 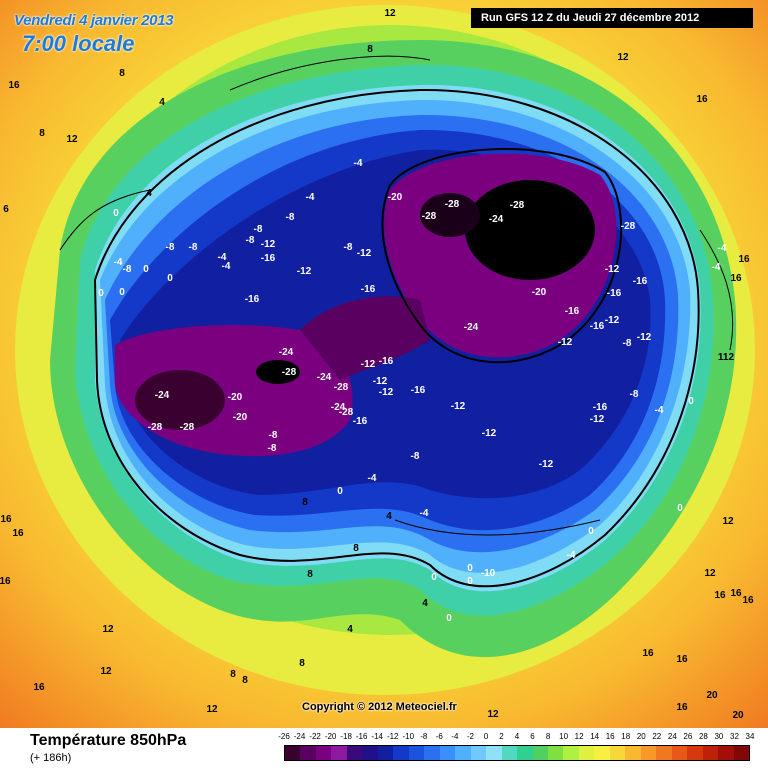 What do you see at coordinates (486, 736) in the screenshot?
I see `scale-label: 0` at bounding box center [486, 736].